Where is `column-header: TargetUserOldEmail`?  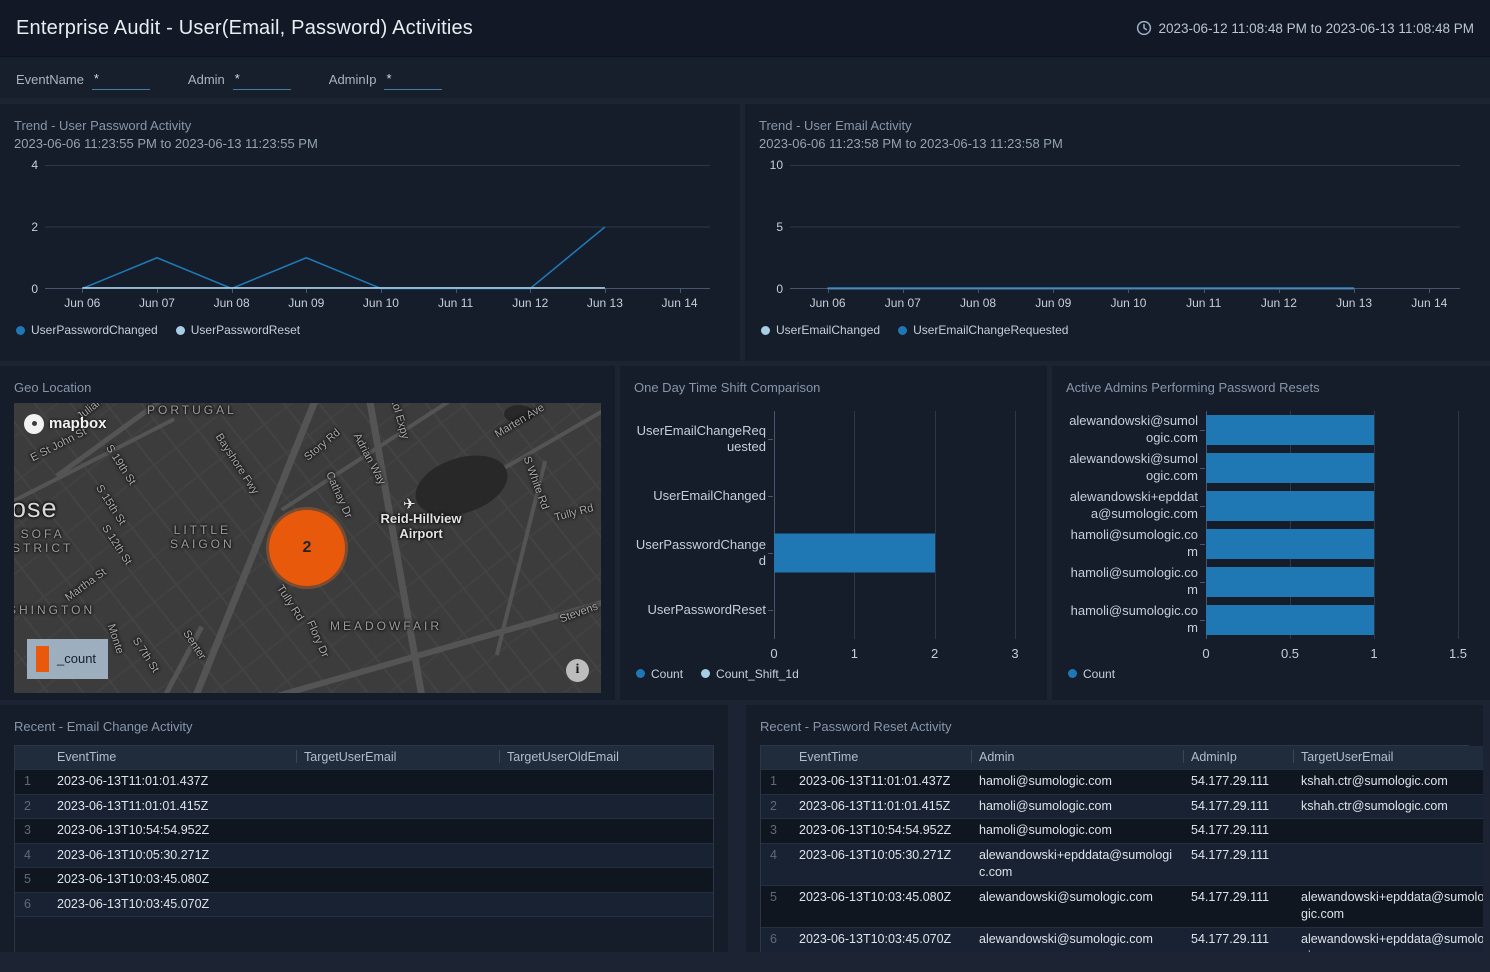
column-header: TargetUserOldEmail is located at coordinates (606, 758).